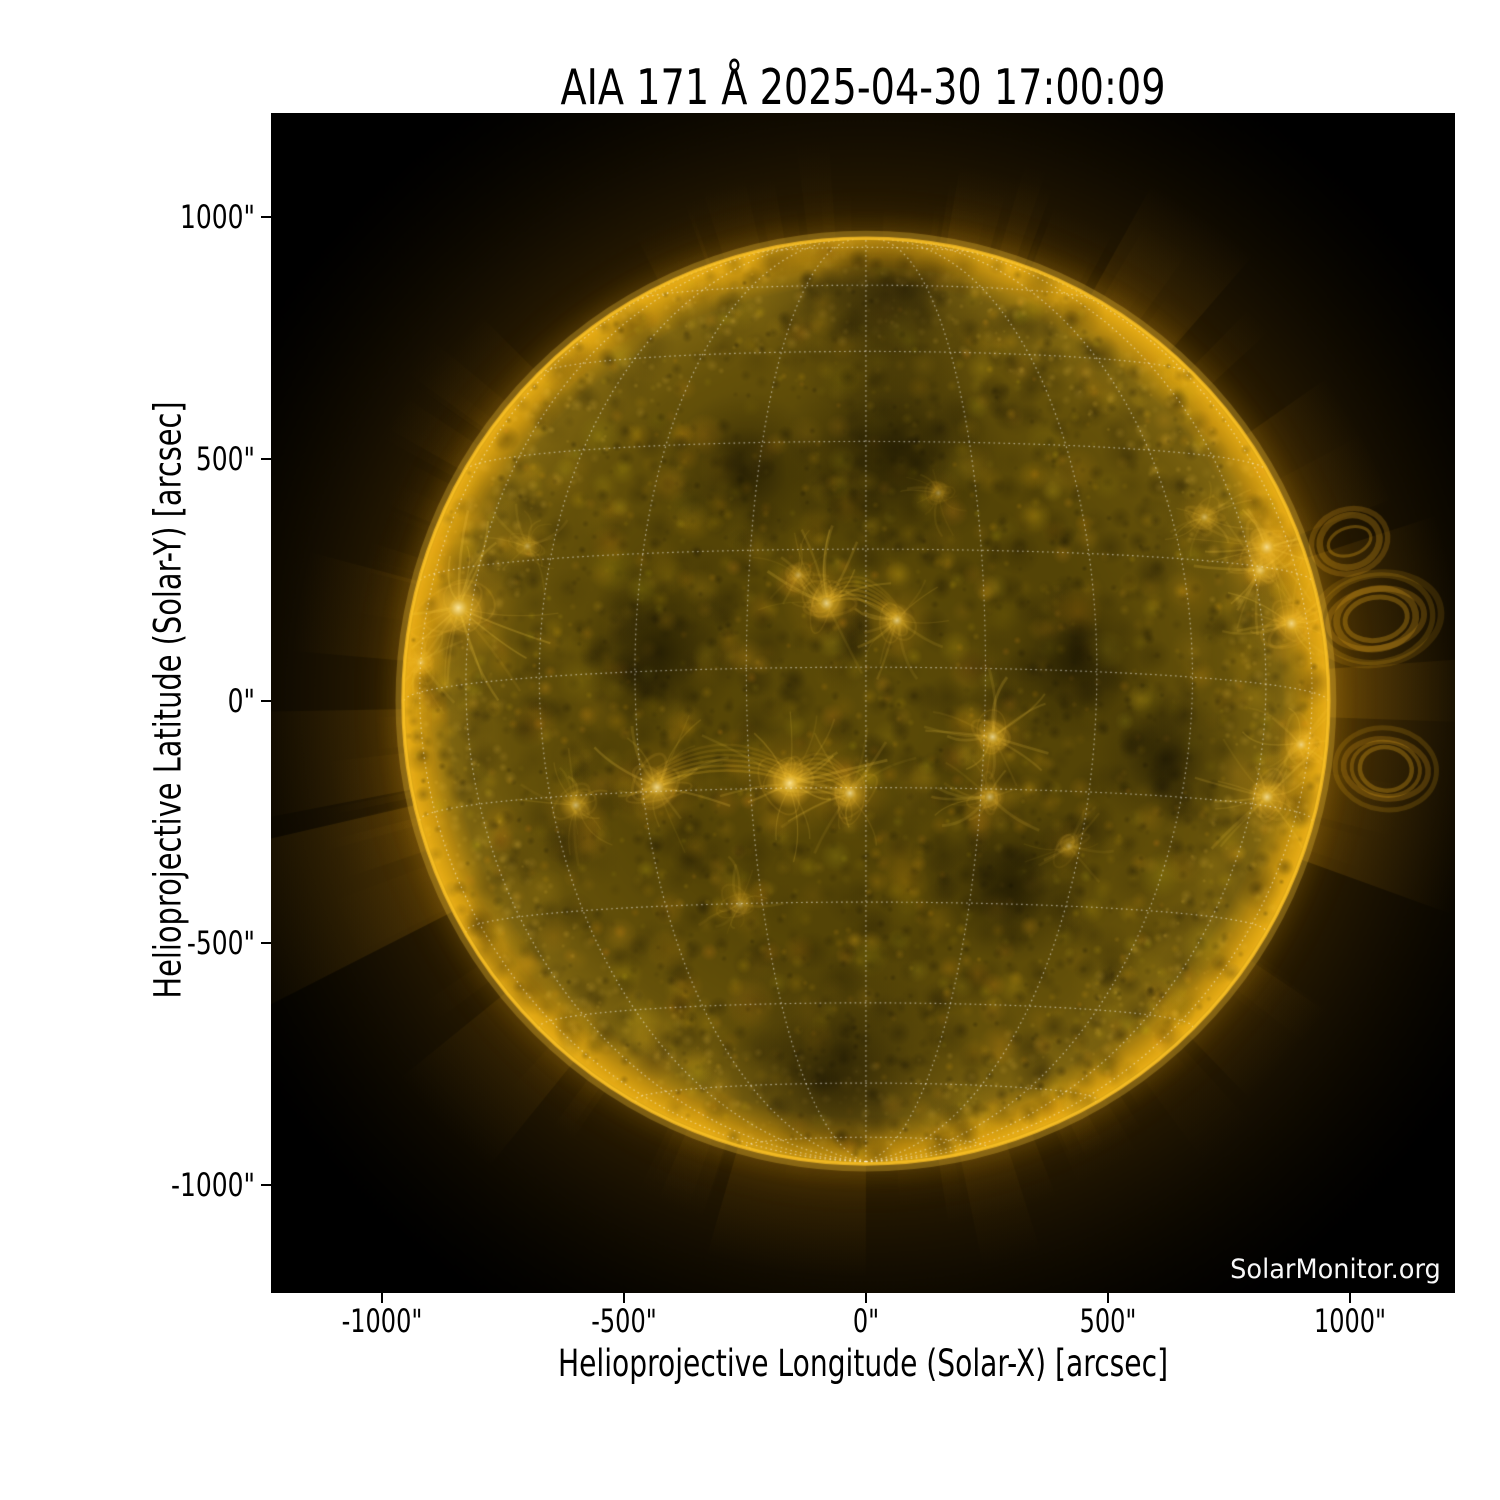  What do you see at coordinates (225, 459) in the screenshot?
I see `y-tick-label: 500"` at bounding box center [225, 459].